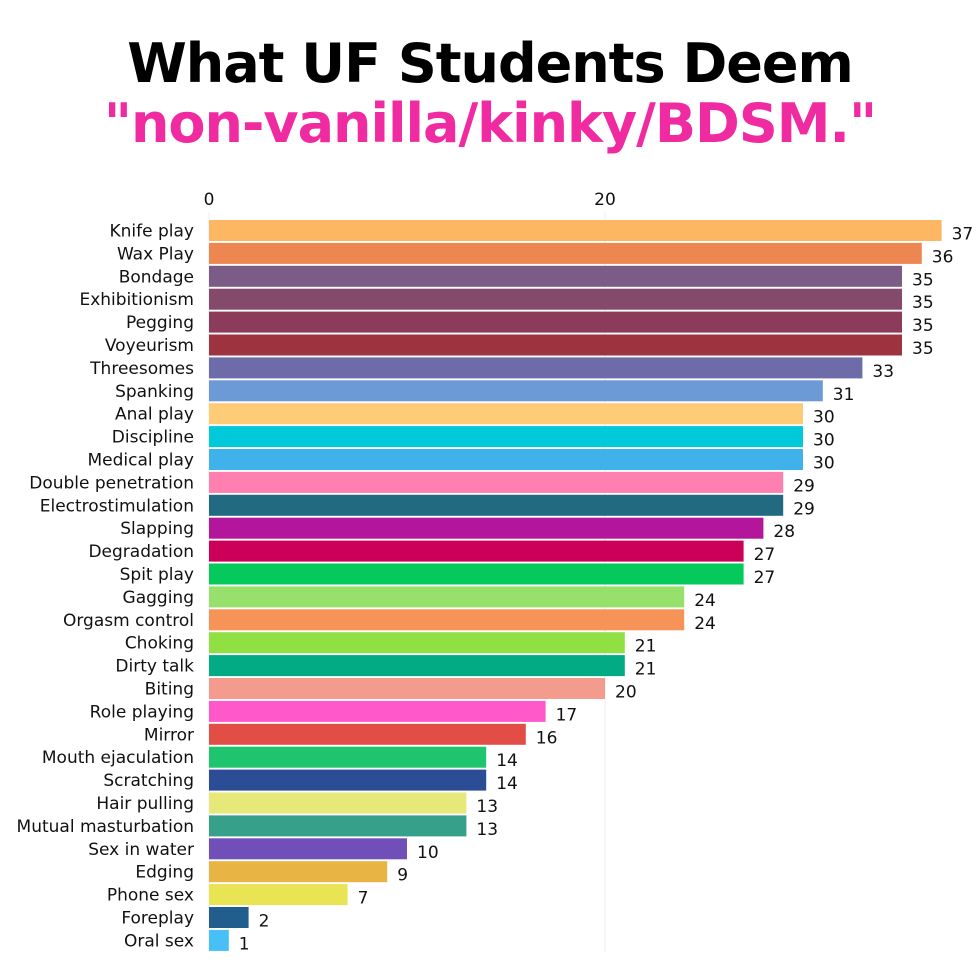  Describe the element at coordinates (142, 712) in the screenshot. I see `category-label: Role playing` at that location.